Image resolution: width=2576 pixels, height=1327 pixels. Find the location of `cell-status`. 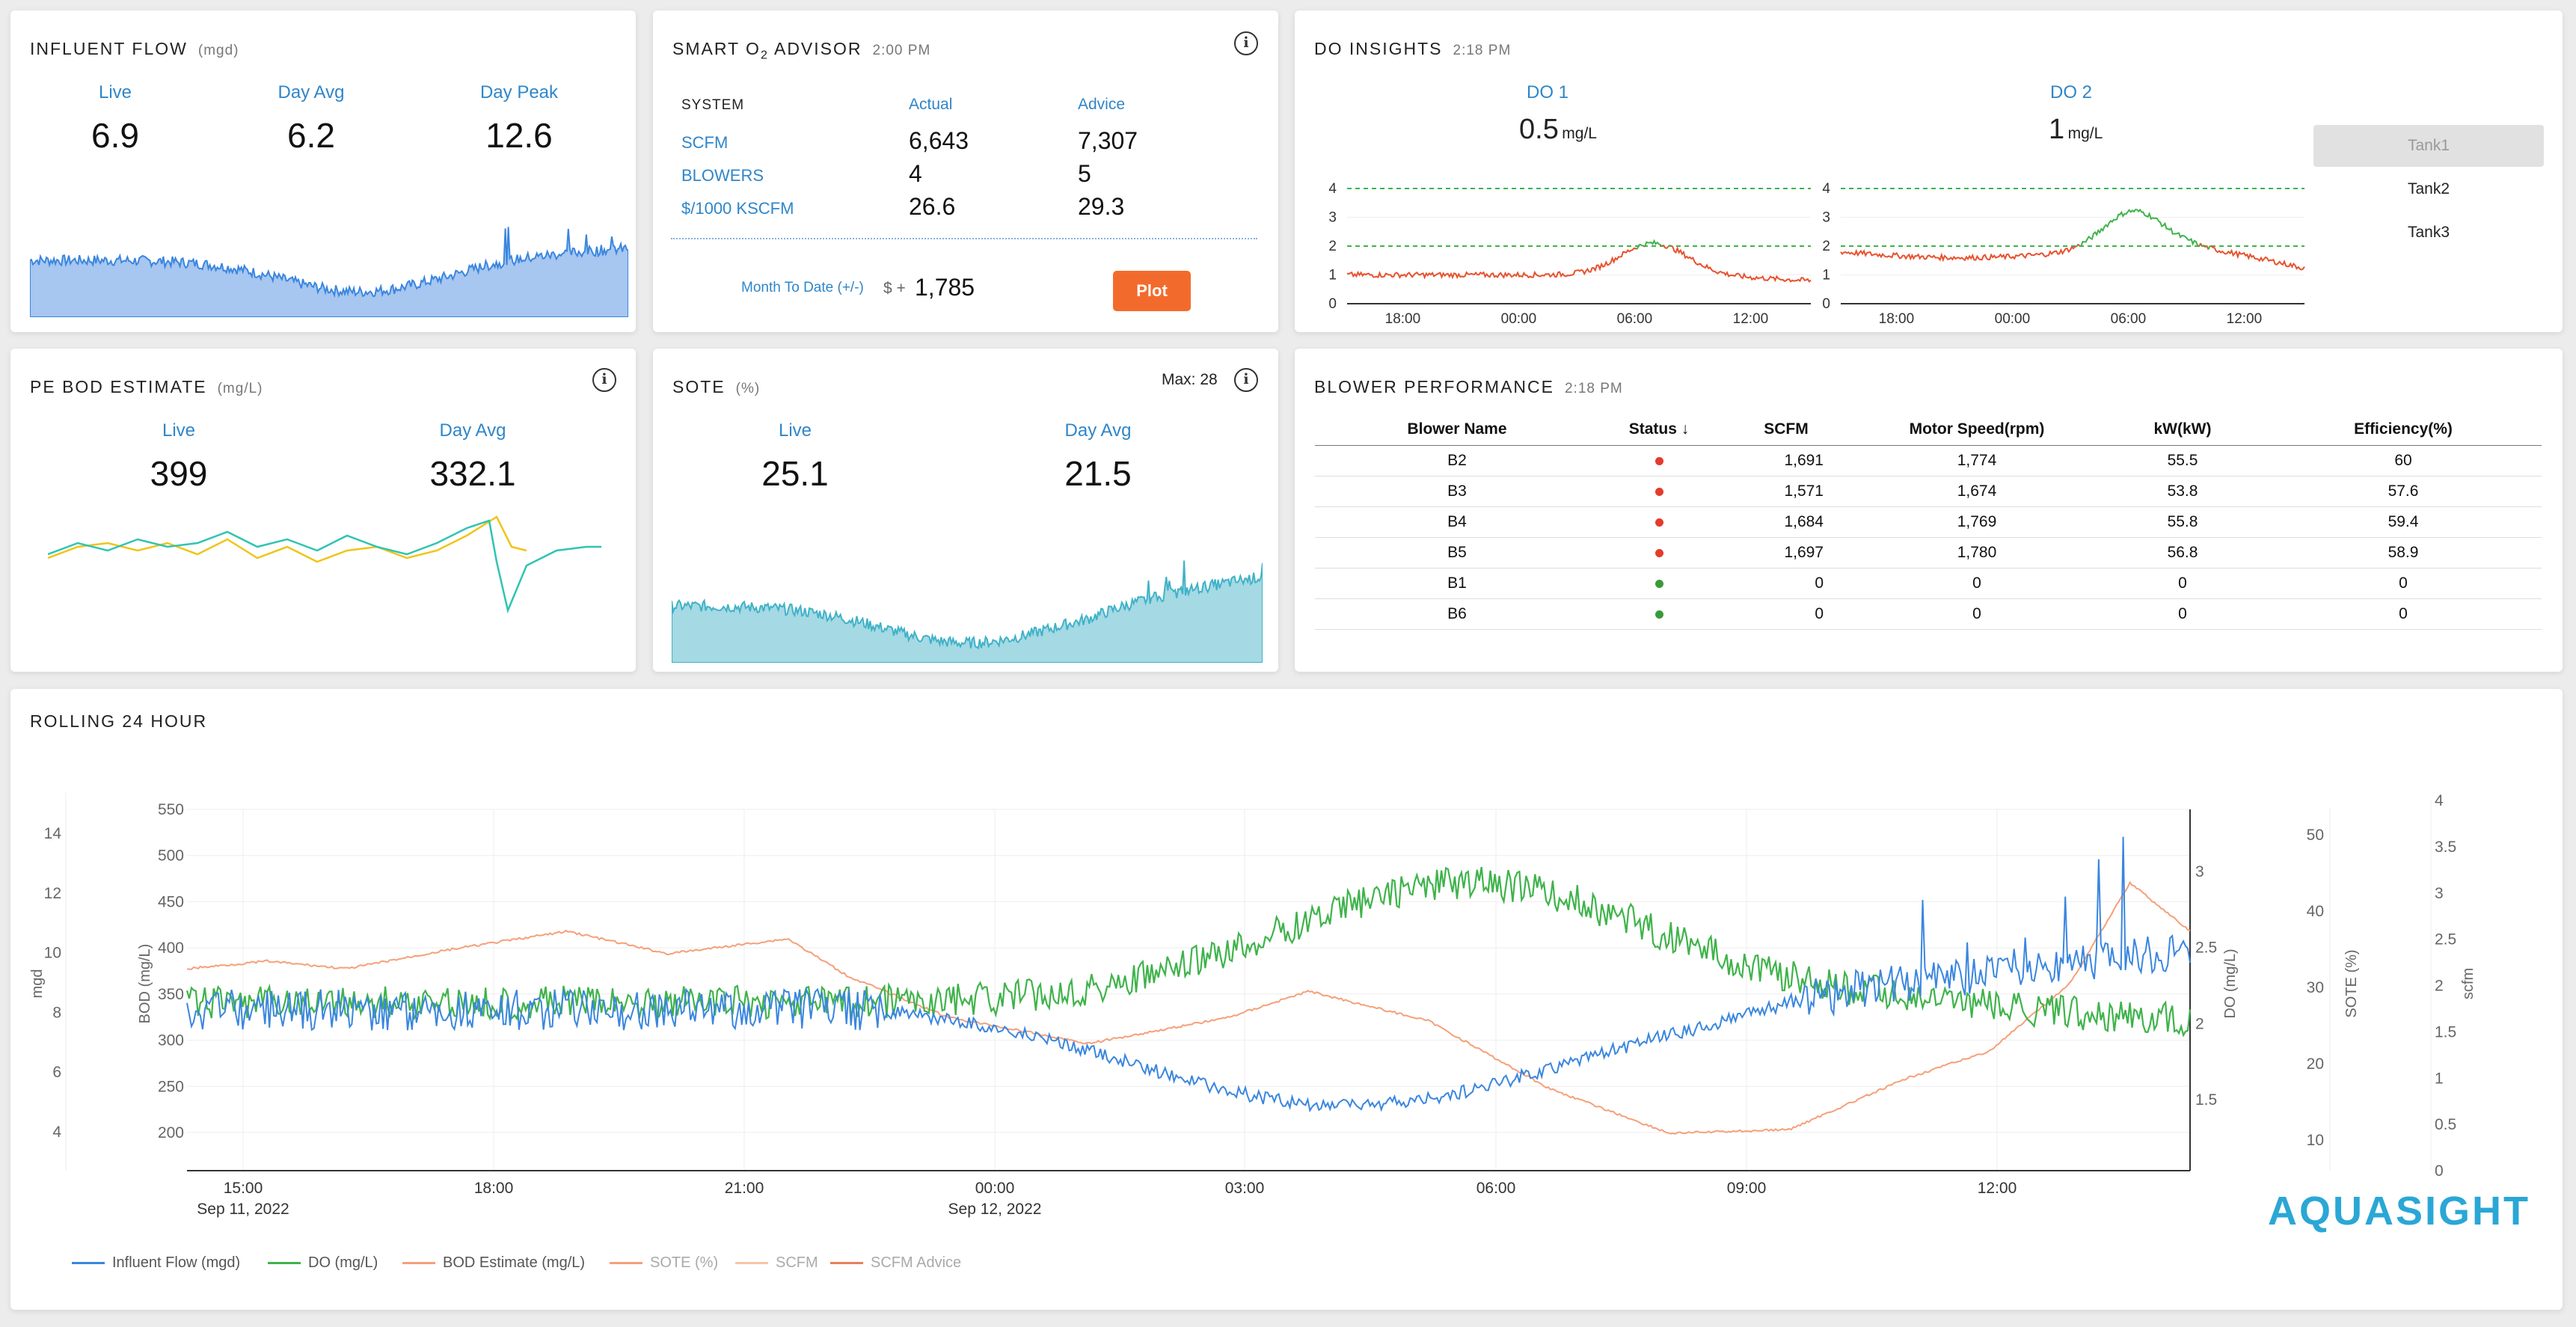

cell-status is located at coordinates (1659, 553).